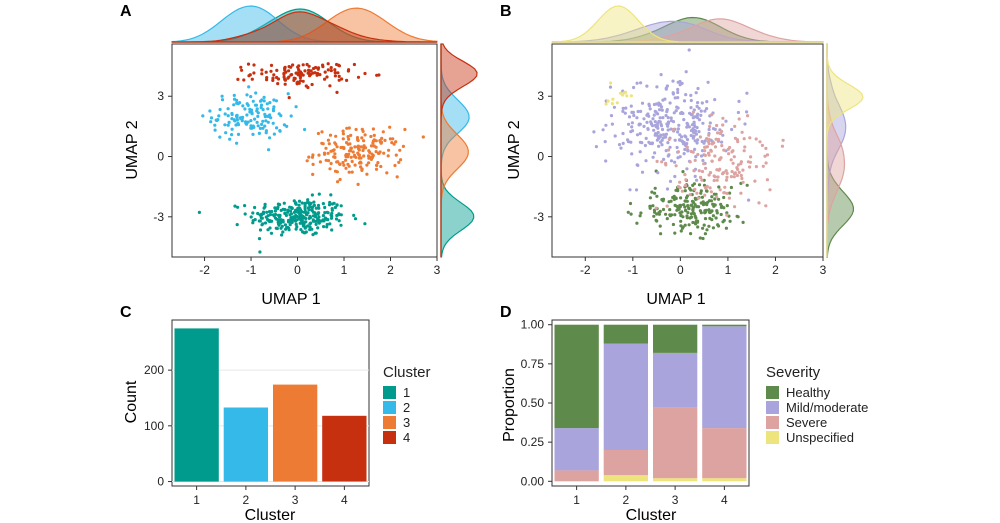 This screenshot has width=1000, height=523. I want to click on d-legend-label-severe: Severe, so click(806, 422).